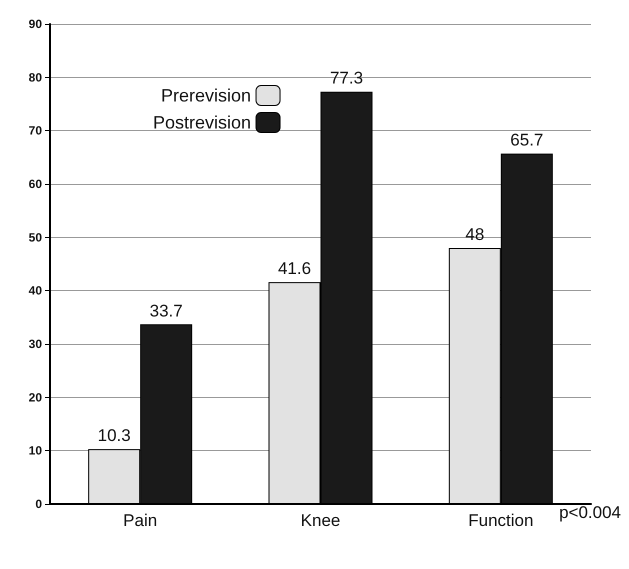 This screenshot has width=629, height=569. Describe the element at coordinates (590, 512) in the screenshot. I see `annotation: p<0.004` at that location.